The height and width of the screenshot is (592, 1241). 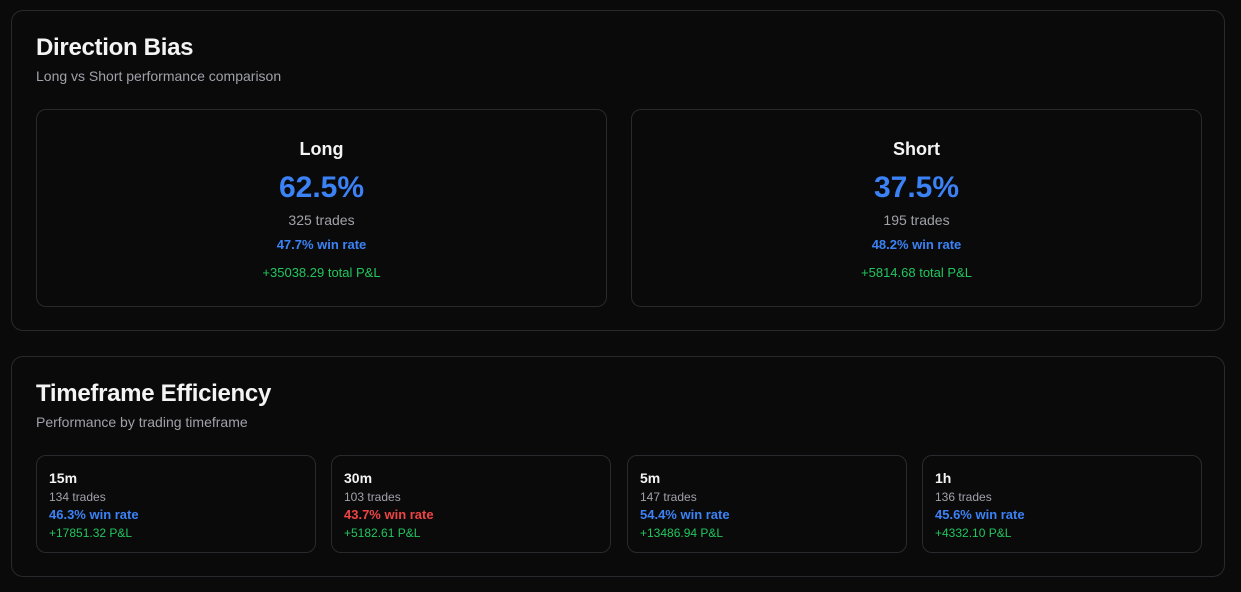 I want to click on direction-bias-subtitle: Long vs Short performance comparison, so click(x=159, y=76).